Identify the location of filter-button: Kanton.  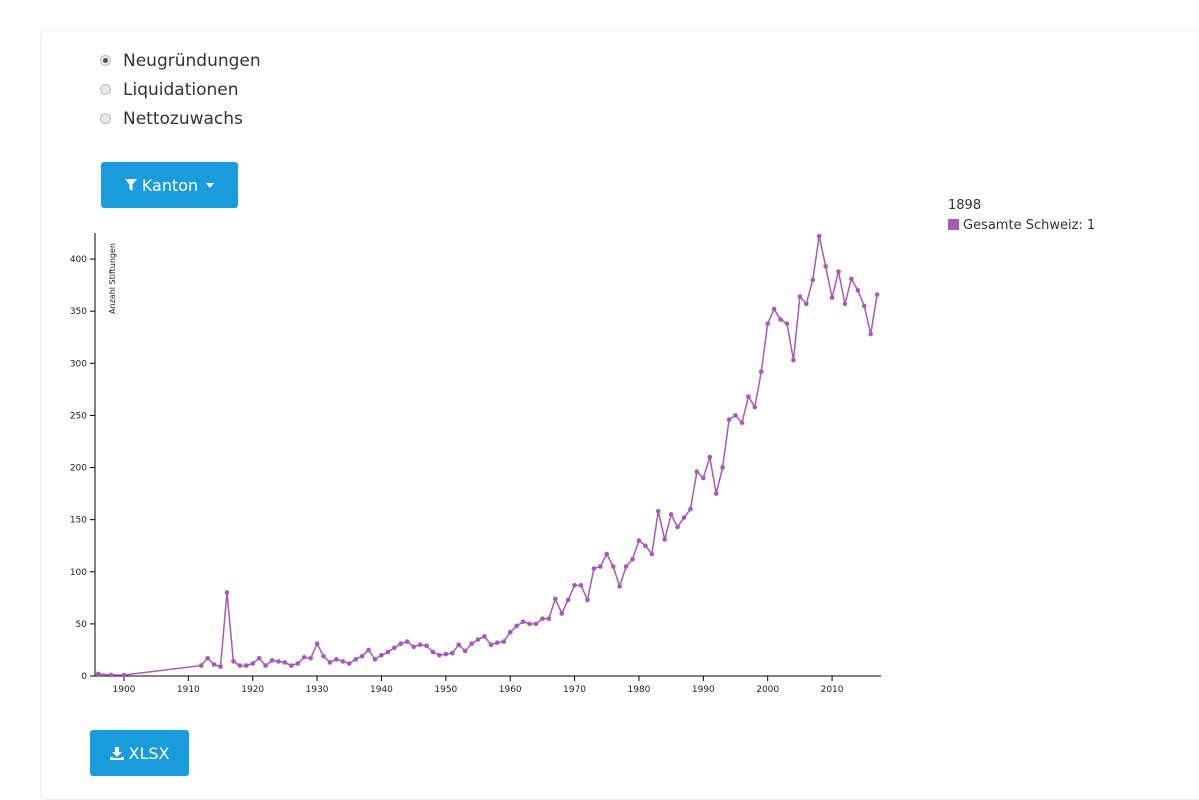
(169, 185).